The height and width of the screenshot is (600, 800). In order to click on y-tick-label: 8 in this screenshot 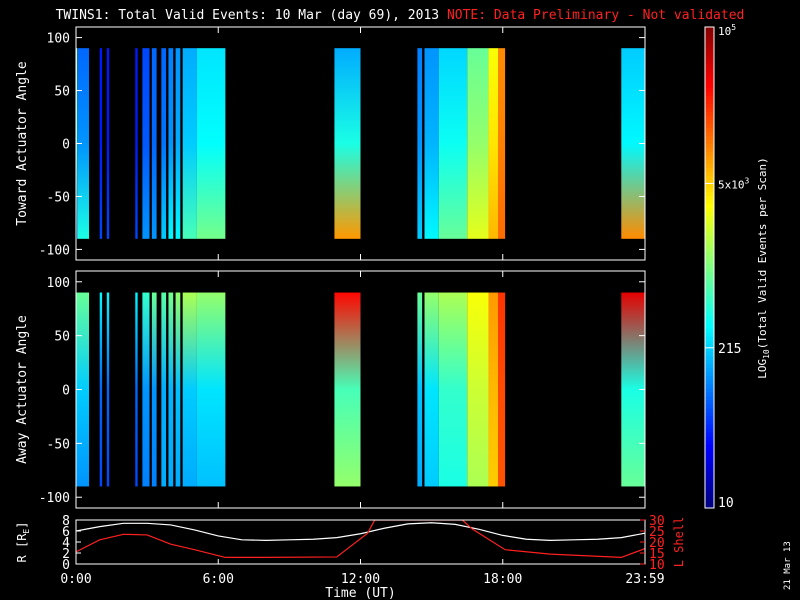, I will do `click(66, 521)`.